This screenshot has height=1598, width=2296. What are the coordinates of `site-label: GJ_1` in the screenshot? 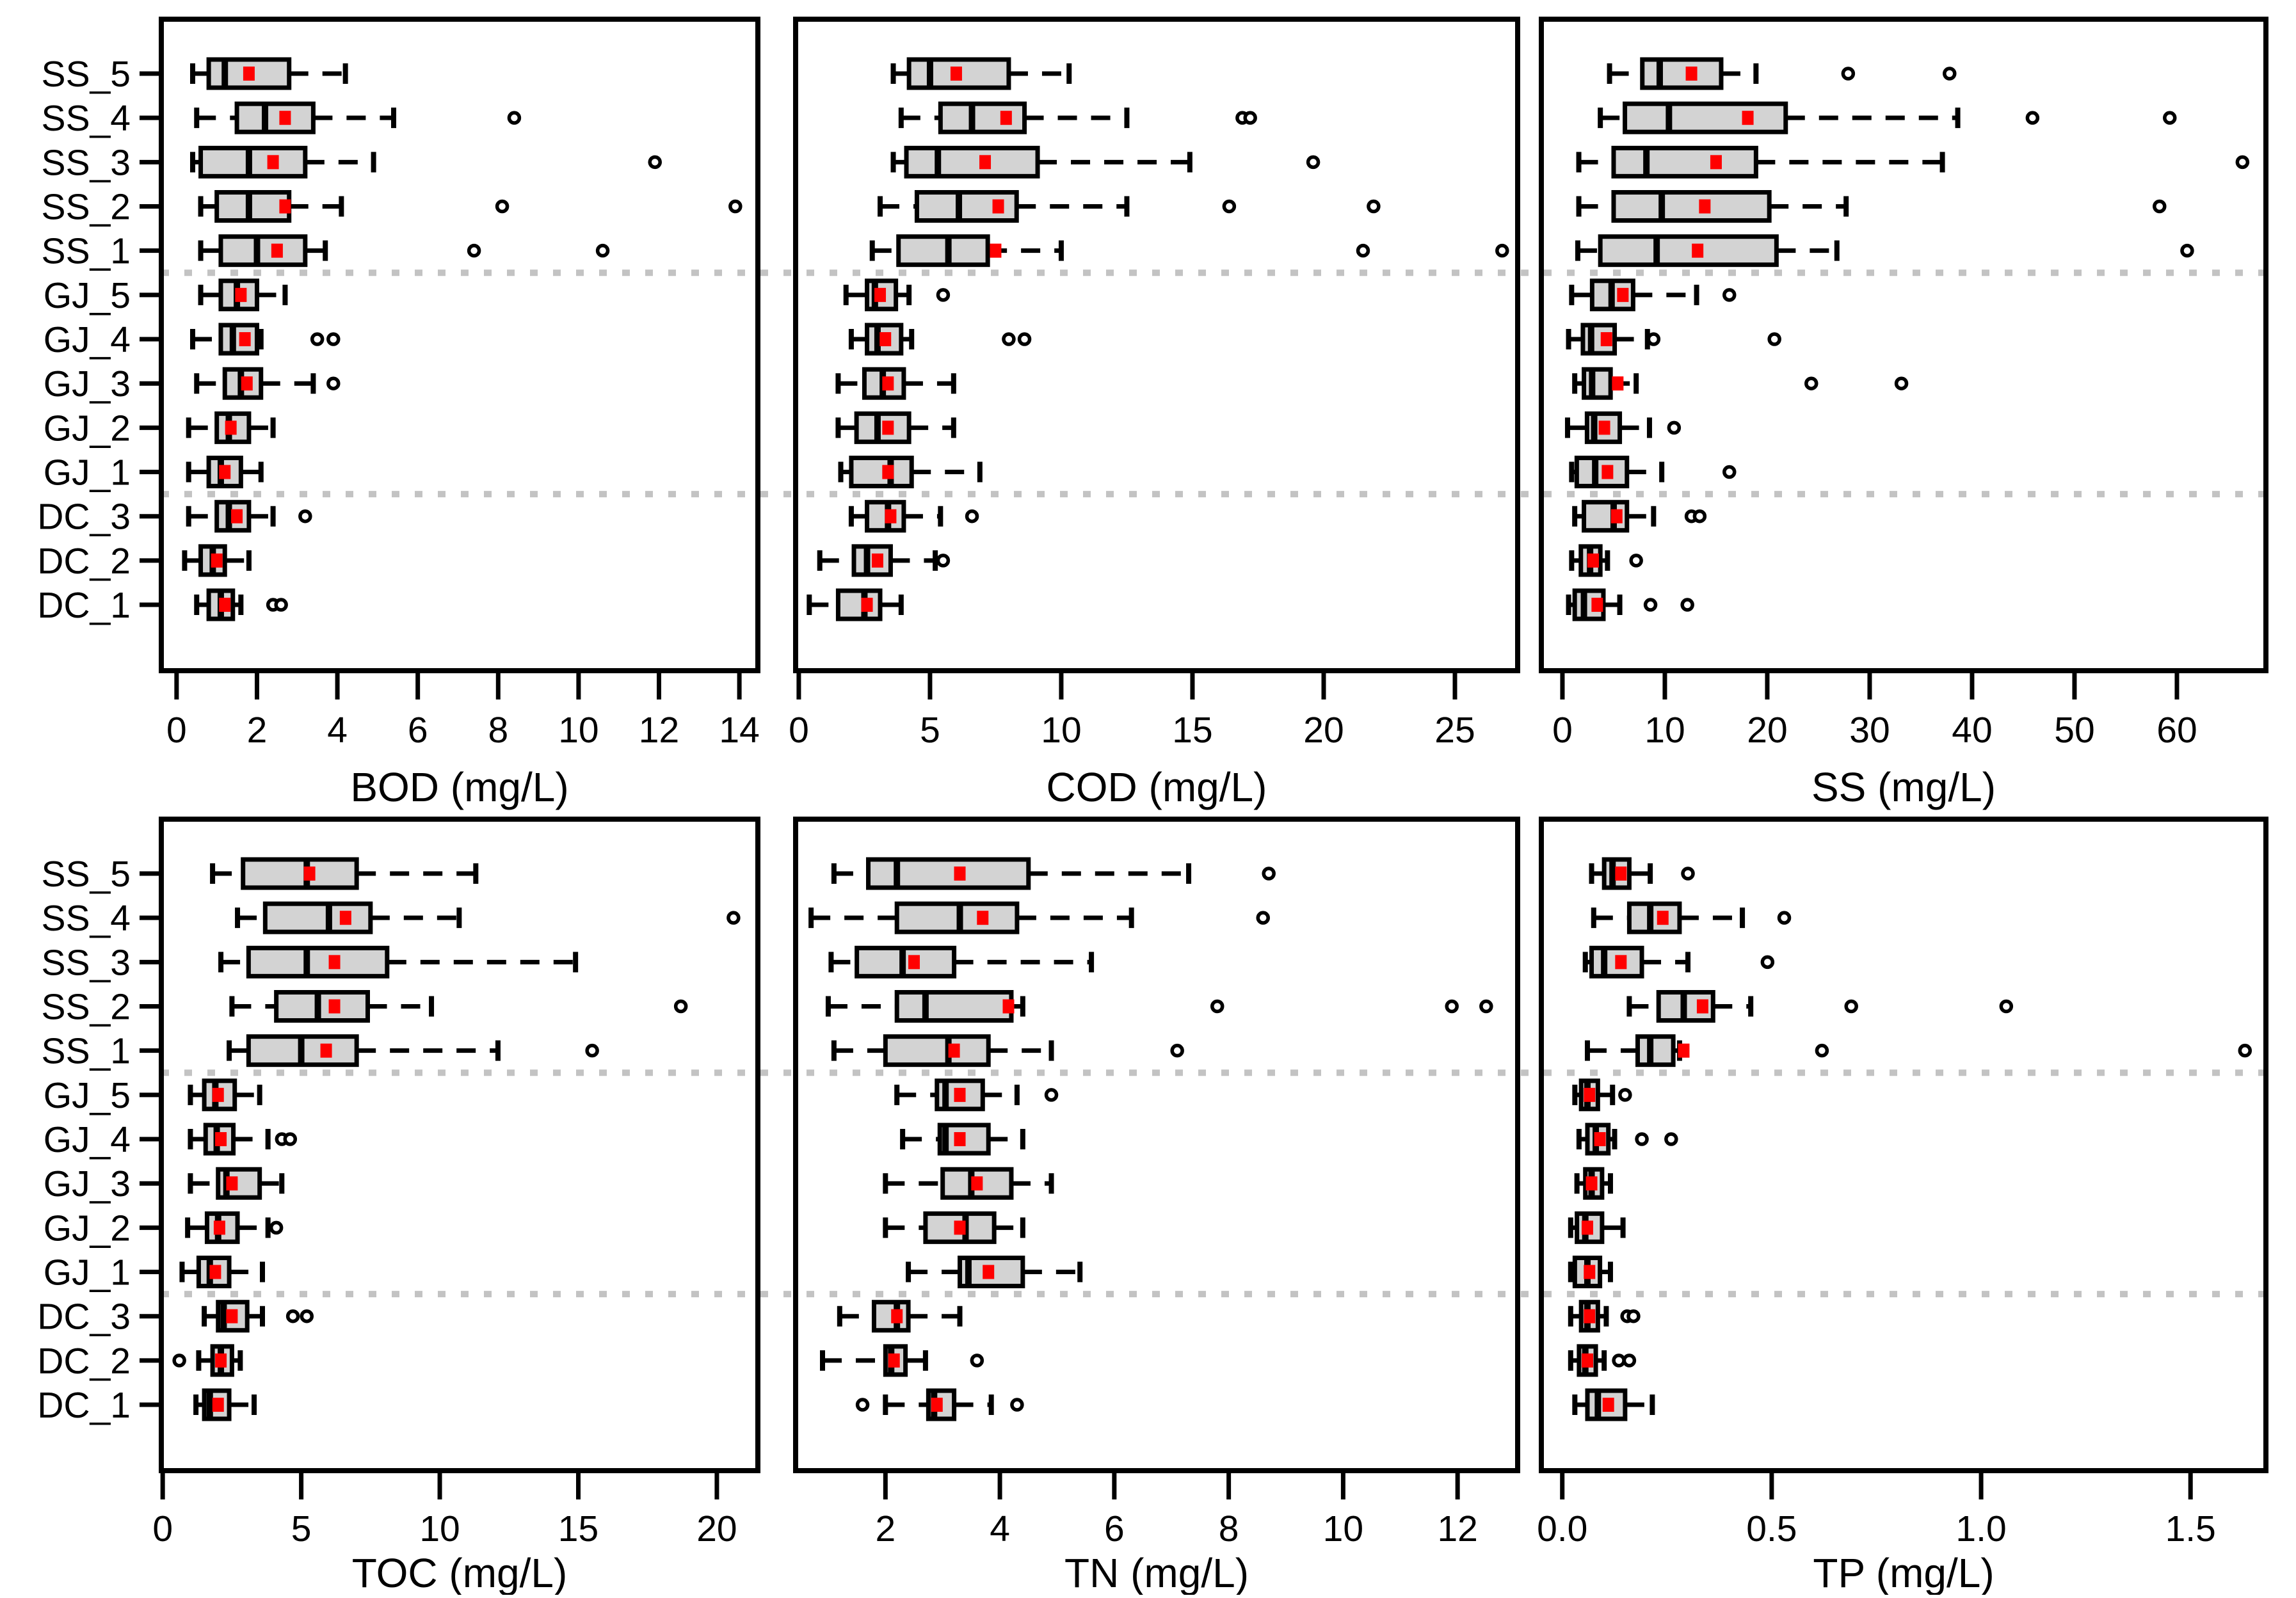 It's located at (88, 472).